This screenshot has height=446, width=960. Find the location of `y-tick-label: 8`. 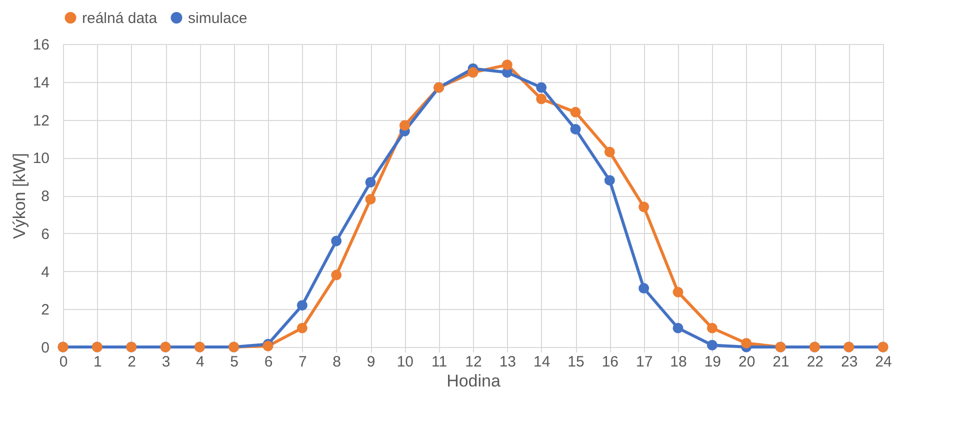

y-tick-label: 8 is located at coordinates (45, 196).